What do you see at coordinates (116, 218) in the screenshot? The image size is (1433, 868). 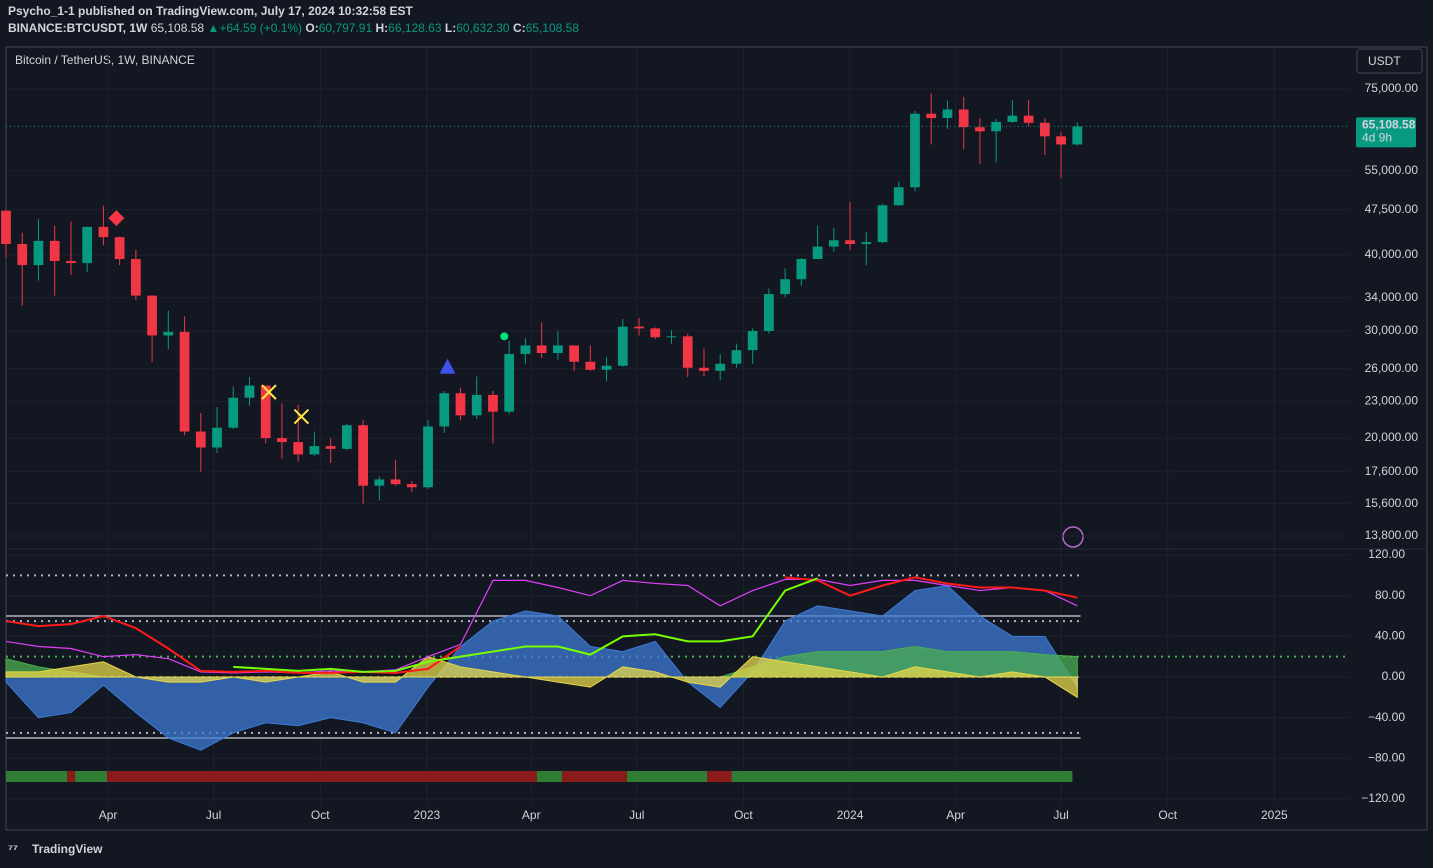 I see `signal-diamond` at bounding box center [116, 218].